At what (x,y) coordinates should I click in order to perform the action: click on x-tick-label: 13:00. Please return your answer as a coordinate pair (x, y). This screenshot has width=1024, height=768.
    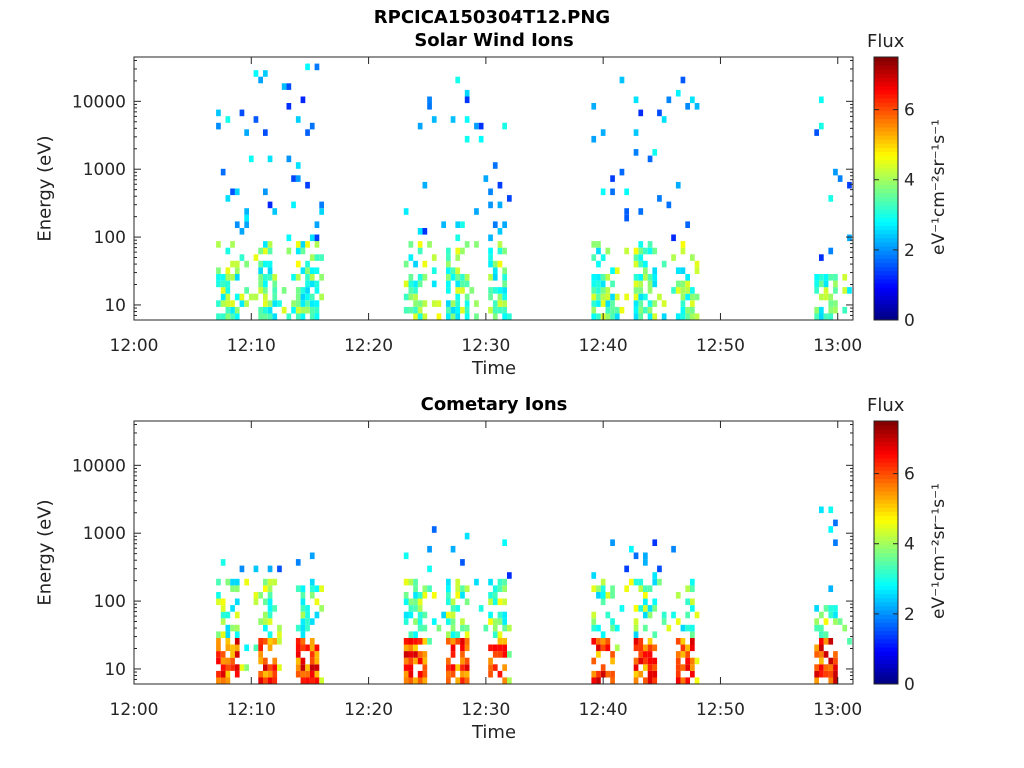
    Looking at the image, I should click on (837, 710).